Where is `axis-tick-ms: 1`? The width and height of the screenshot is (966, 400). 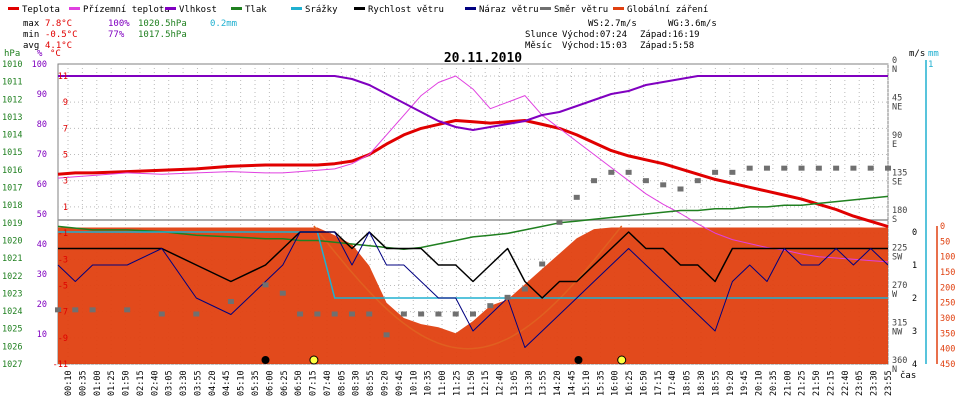
axis-tick-ms: 1 is located at coordinates (914, 266).